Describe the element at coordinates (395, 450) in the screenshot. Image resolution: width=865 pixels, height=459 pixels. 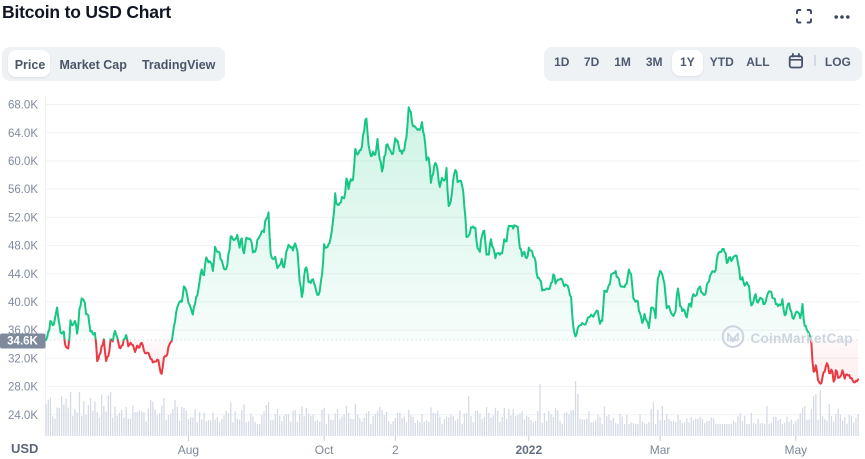
I see `svg-text: 2` at that location.